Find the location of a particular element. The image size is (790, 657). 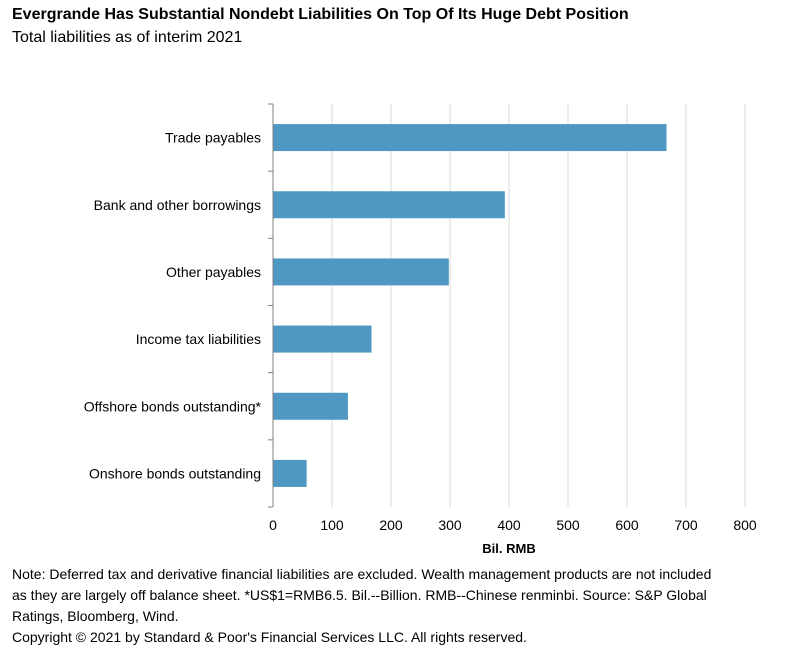

x-tick-label: 500 is located at coordinates (568, 525).